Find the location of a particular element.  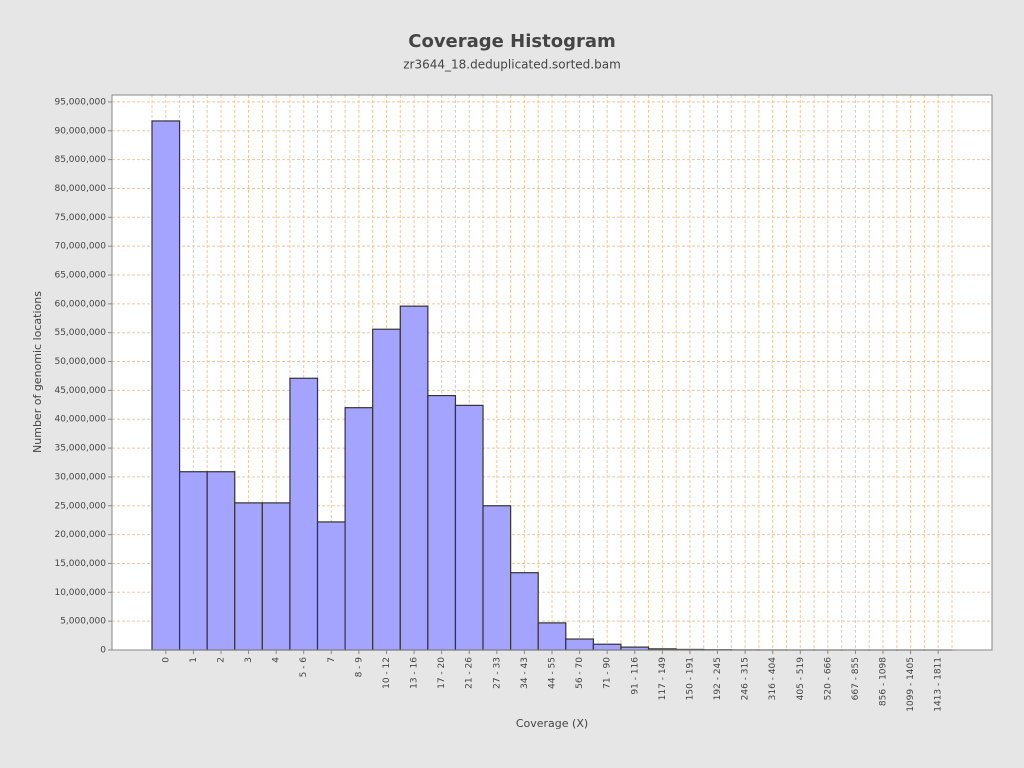

y-tick-label: 40,000,000 is located at coordinates (80, 420).